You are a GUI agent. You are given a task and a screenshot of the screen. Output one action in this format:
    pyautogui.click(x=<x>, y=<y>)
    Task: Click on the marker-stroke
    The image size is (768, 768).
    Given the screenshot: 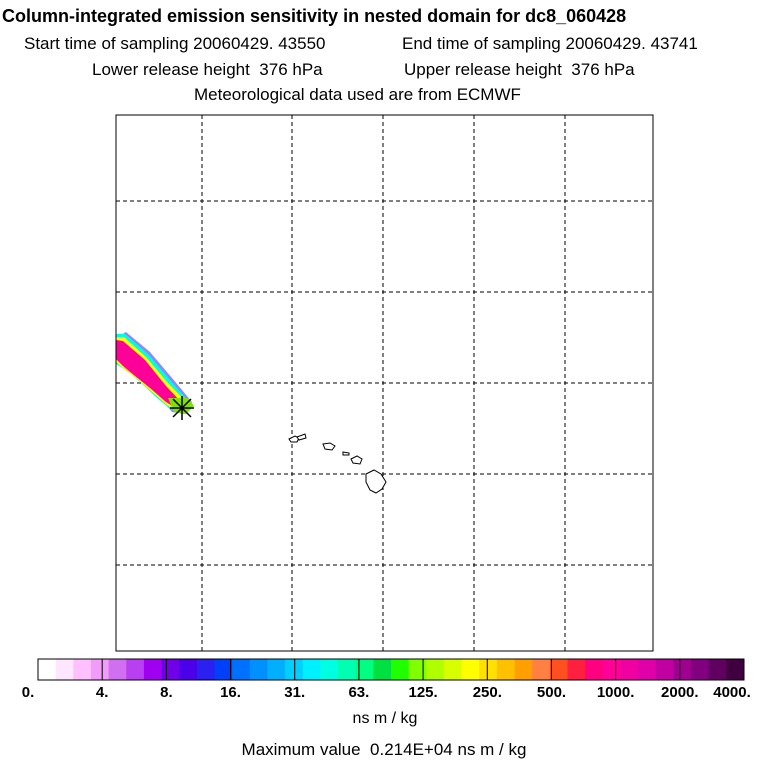 What is the action you would take?
    pyautogui.click(x=182, y=408)
    